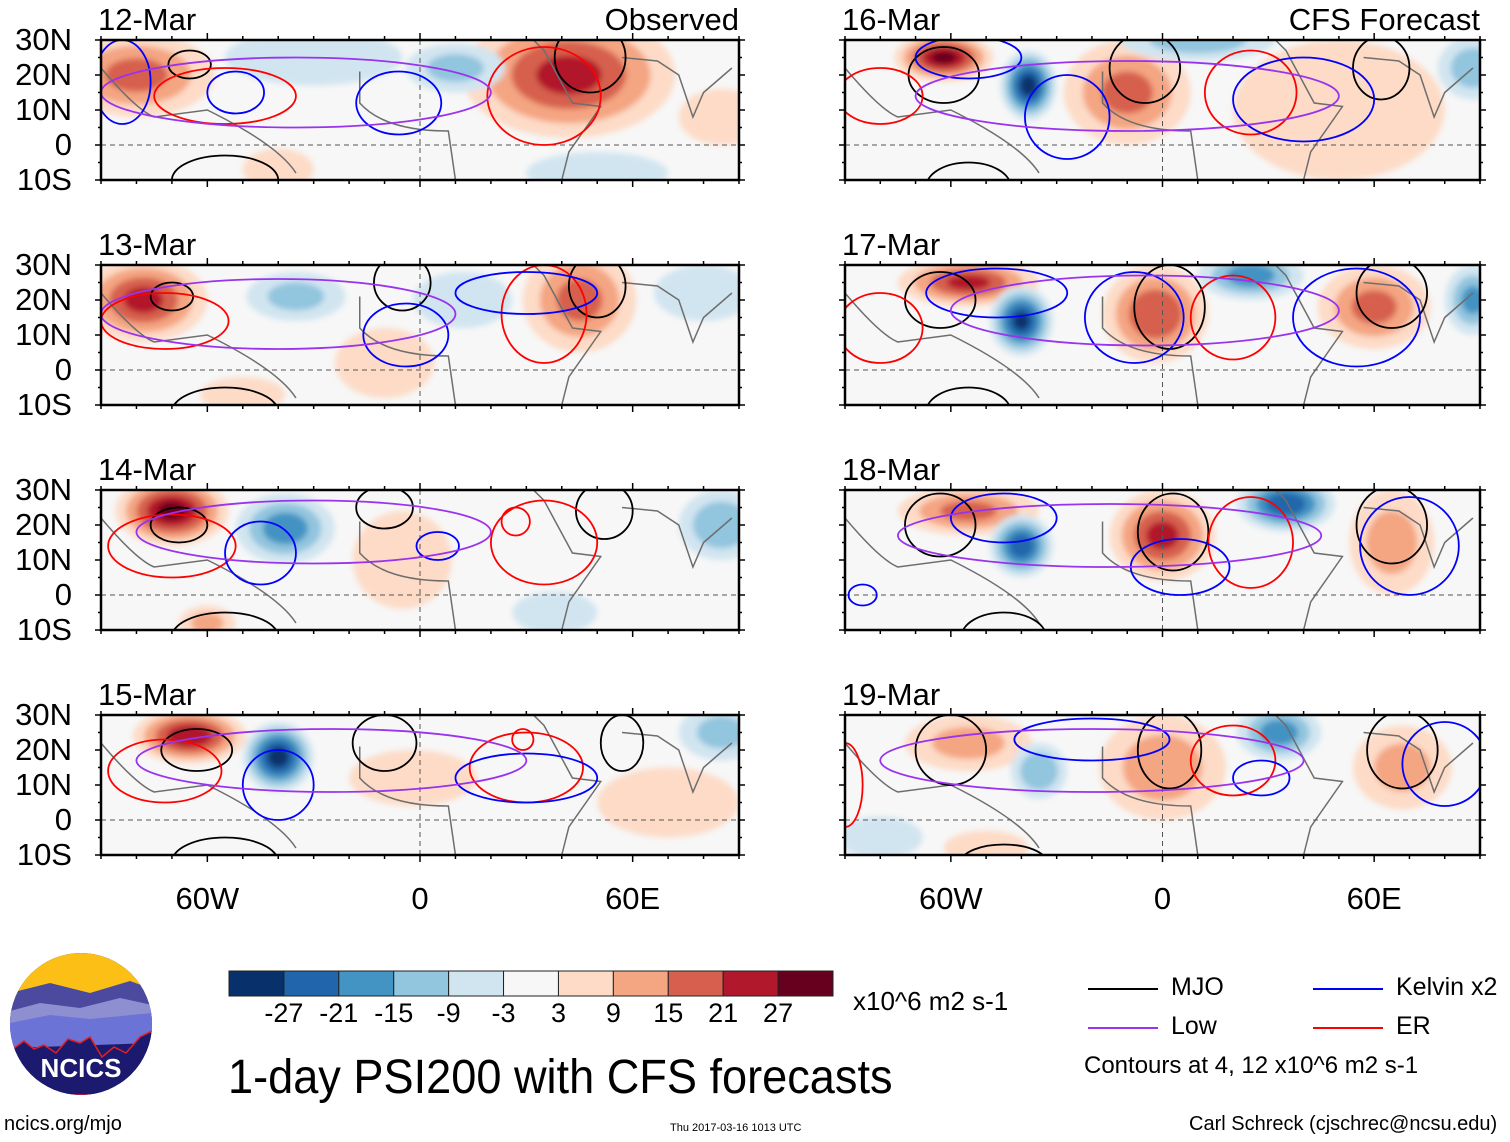 The height and width of the screenshot is (1142, 1510). Describe the element at coordinates (1447, 987) in the screenshot. I see `legend-label: Kelvin x2` at that location.